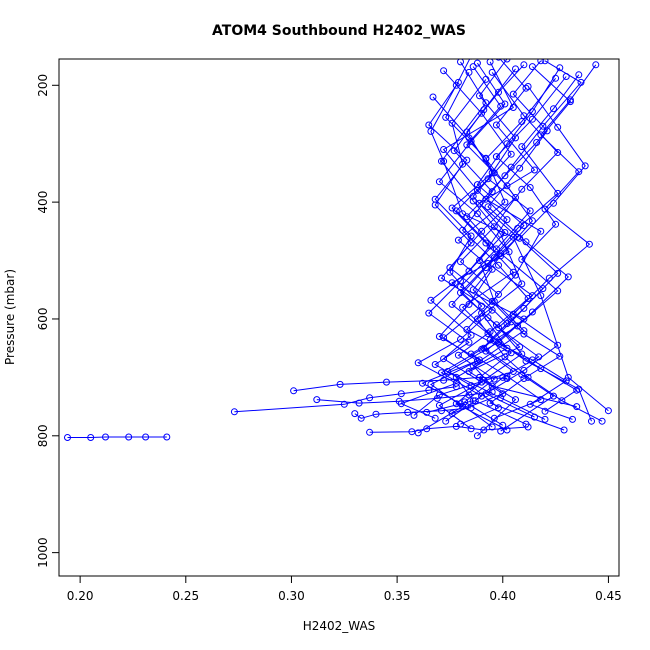  Describe the element at coordinates (608, 596) in the screenshot. I see `x-tick-label: 0.45` at that location.